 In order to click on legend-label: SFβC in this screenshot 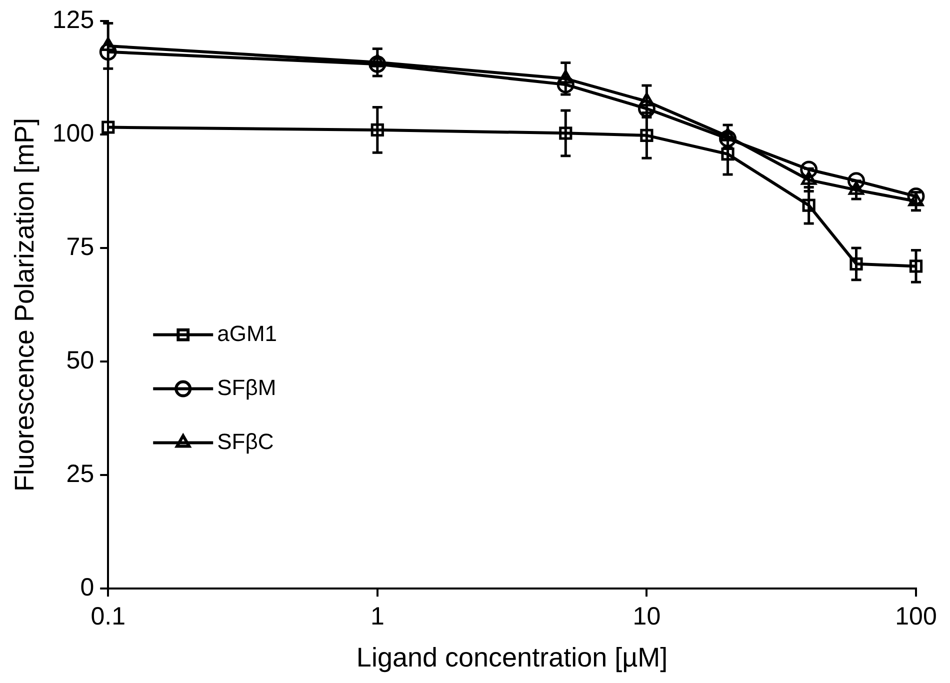, I will do `click(245, 441)`.